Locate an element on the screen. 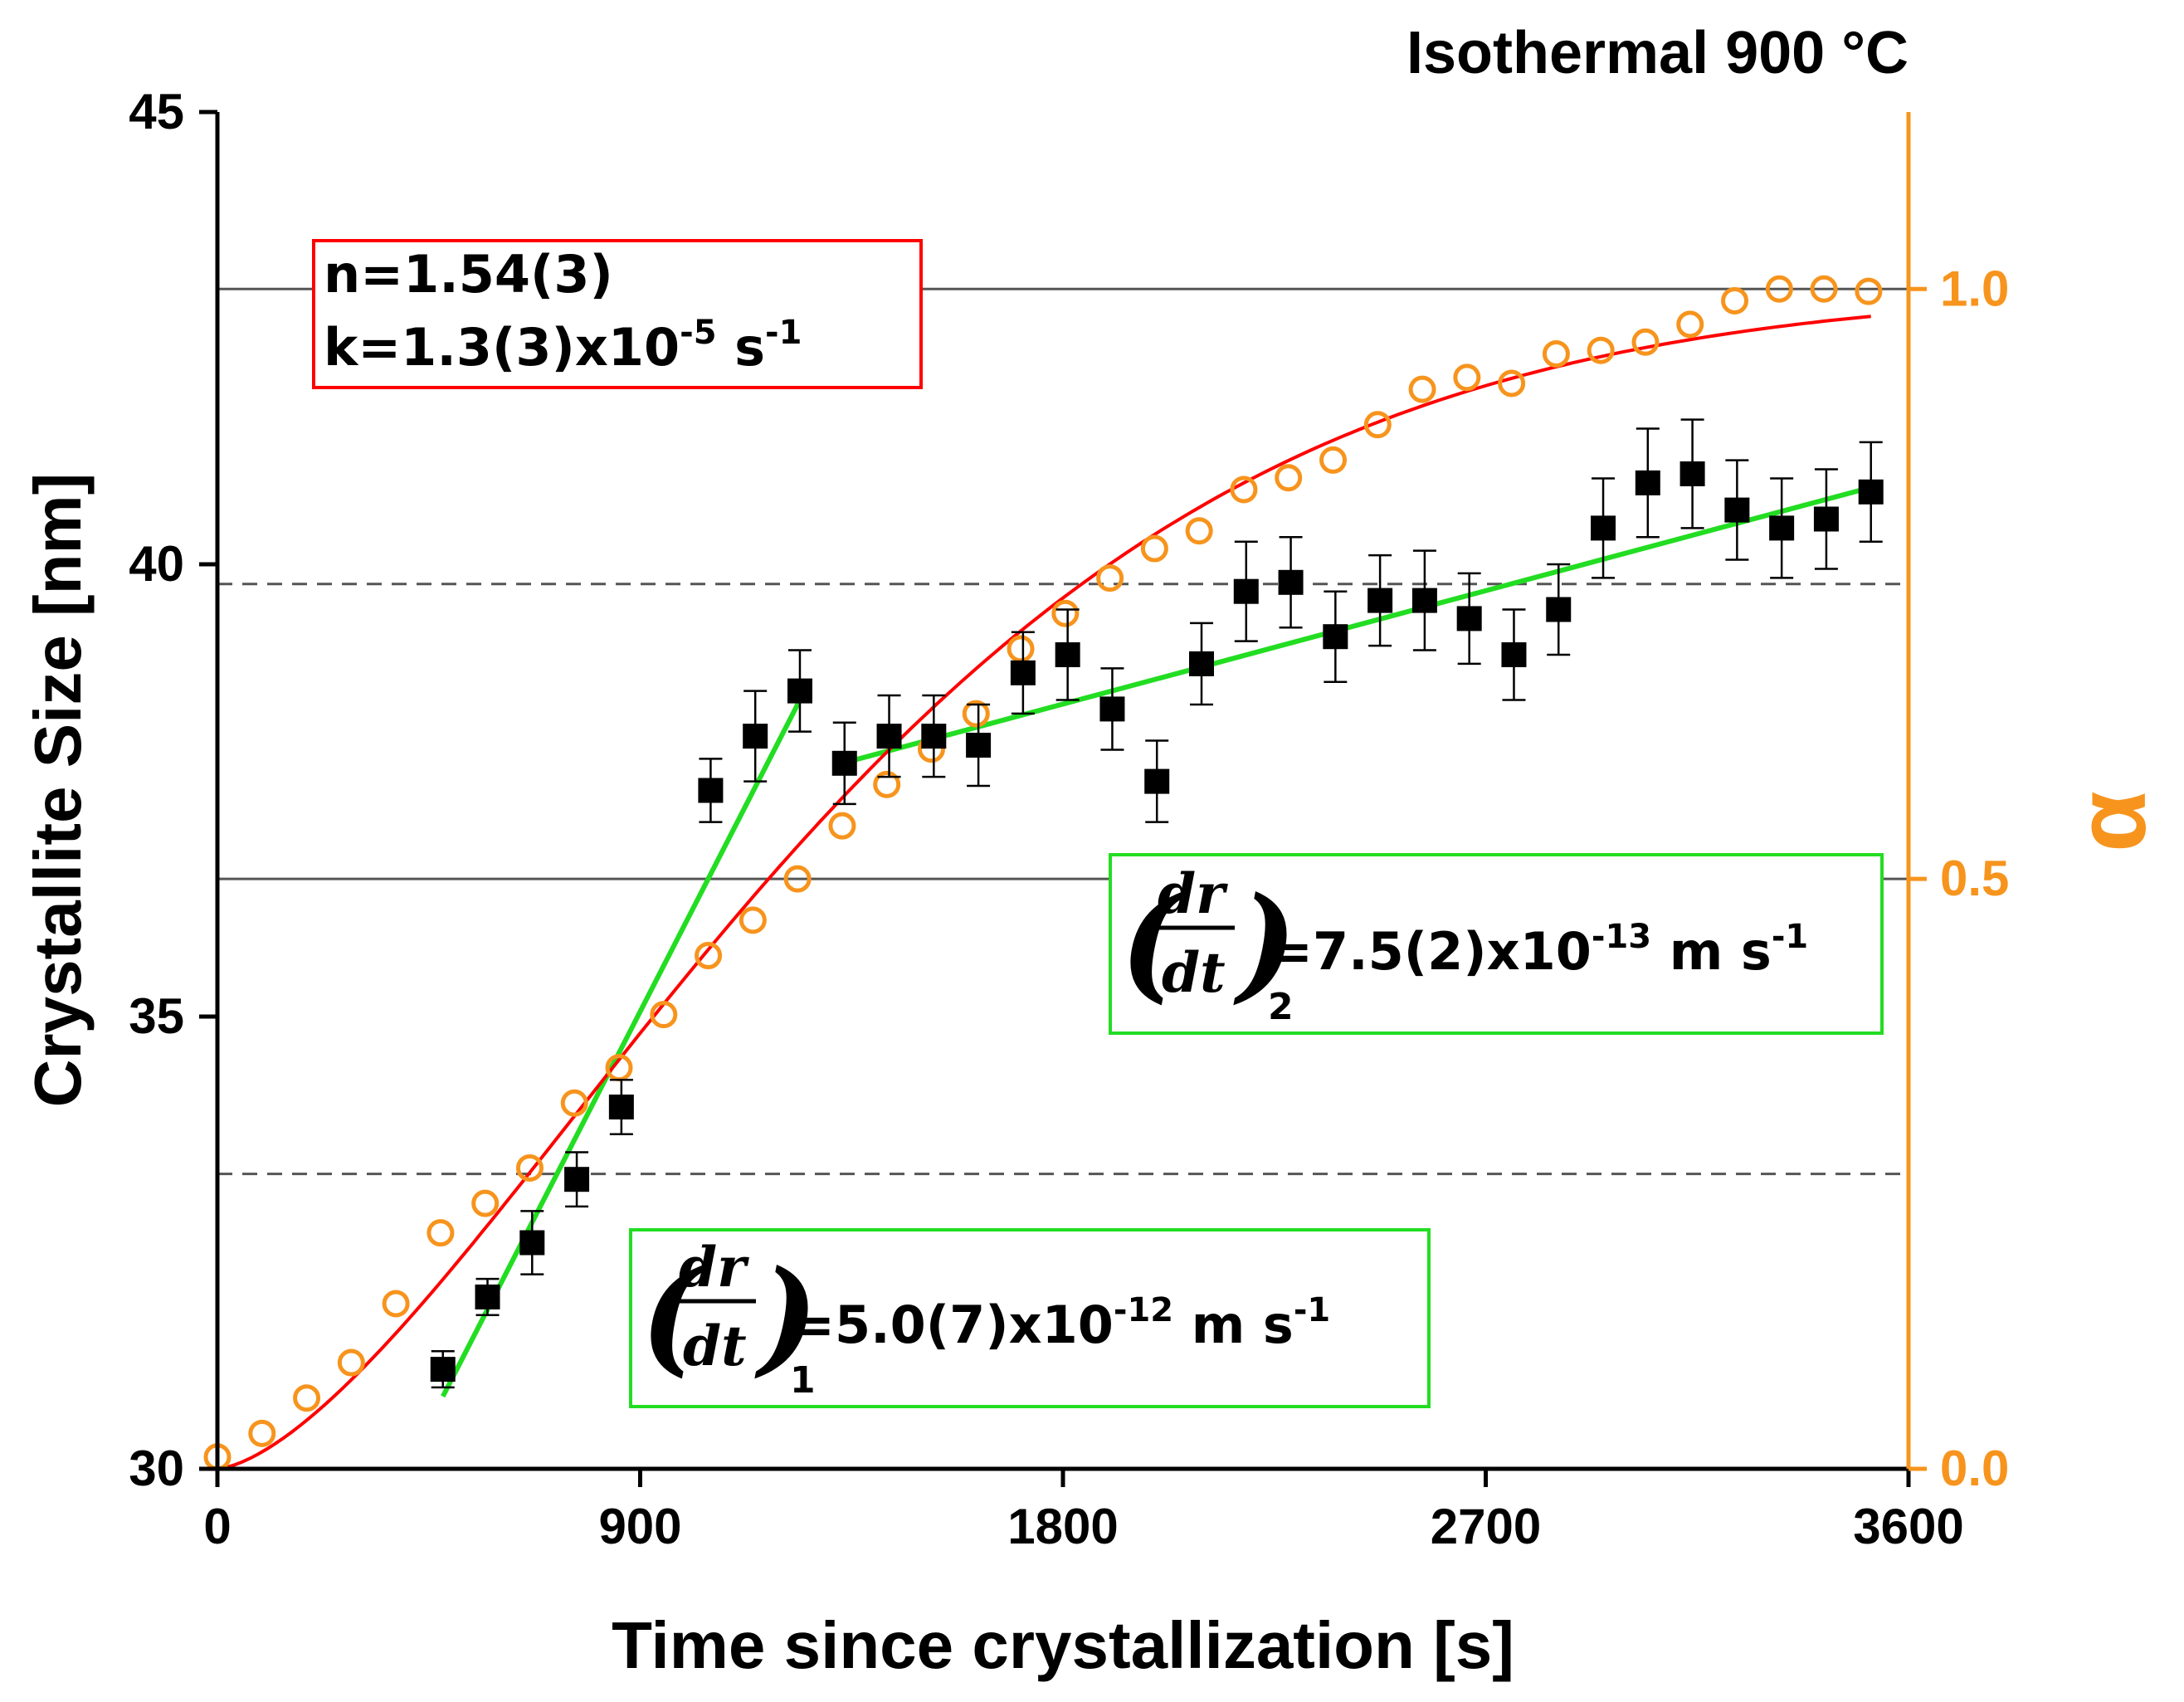 This screenshot has width=2184, height=1702. rate2-value: =7.5(2)x10-13 m s-1 is located at coordinates (1539, 950).